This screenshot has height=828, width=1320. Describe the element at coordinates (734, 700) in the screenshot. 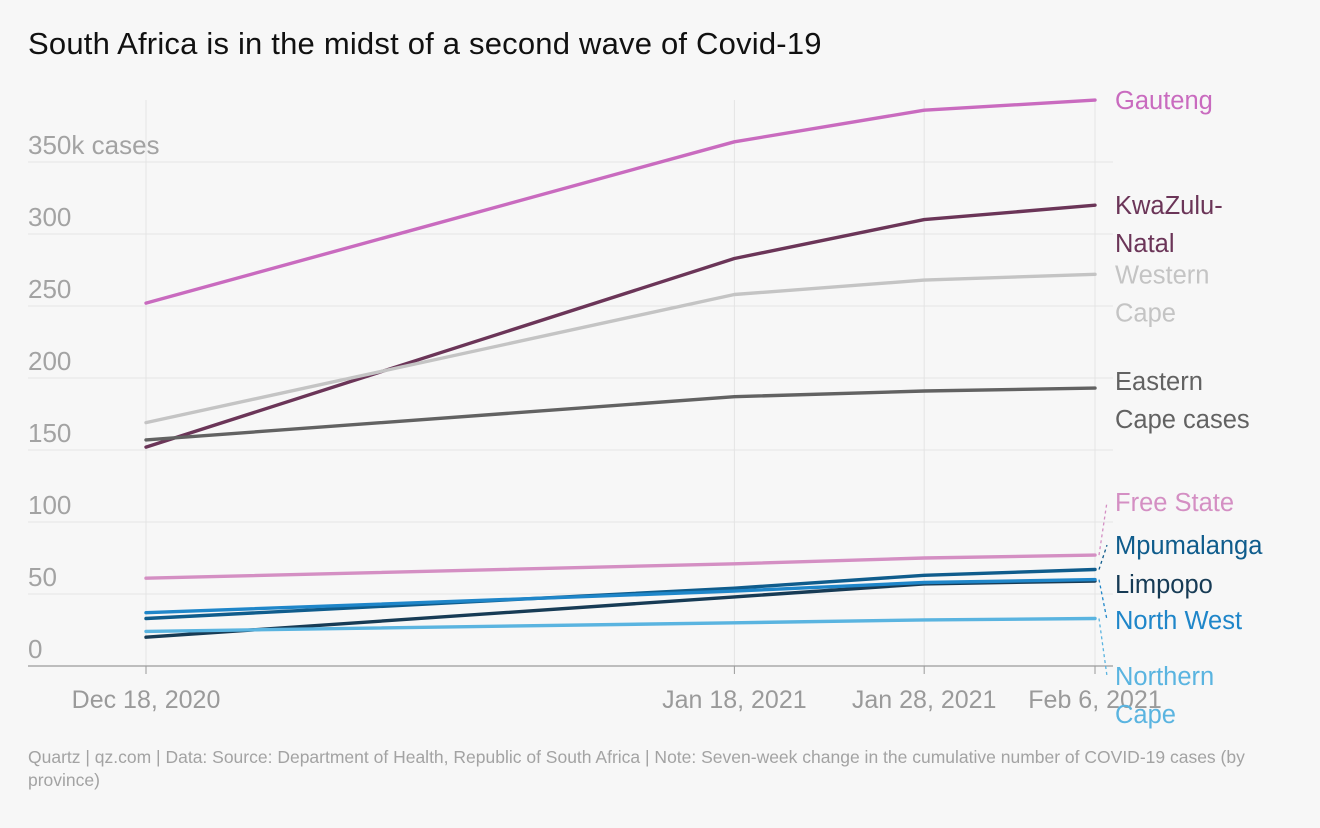

I see `x-tick-label: Jan 18, 2021` at that location.